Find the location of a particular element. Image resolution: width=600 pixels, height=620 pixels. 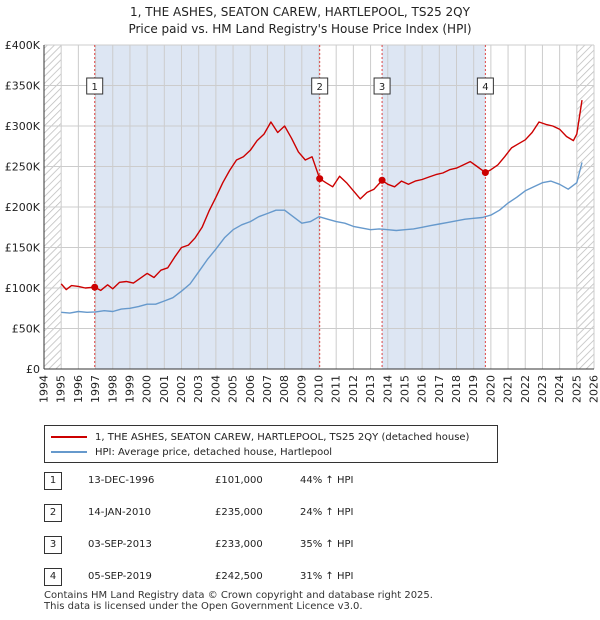

sale-marker-box: 3 is located at coordinates (382, 86).